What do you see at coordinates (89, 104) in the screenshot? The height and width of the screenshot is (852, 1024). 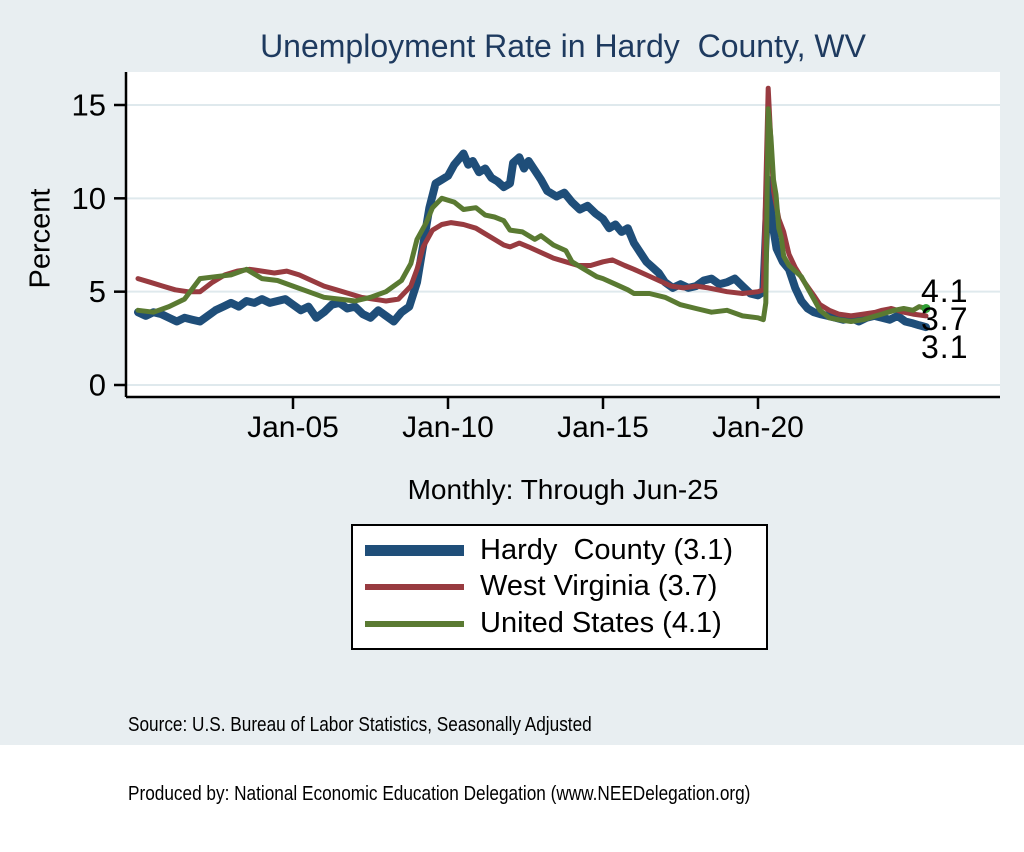 I see `y-tick-label-15: 15` at bounding box center [89, 104].